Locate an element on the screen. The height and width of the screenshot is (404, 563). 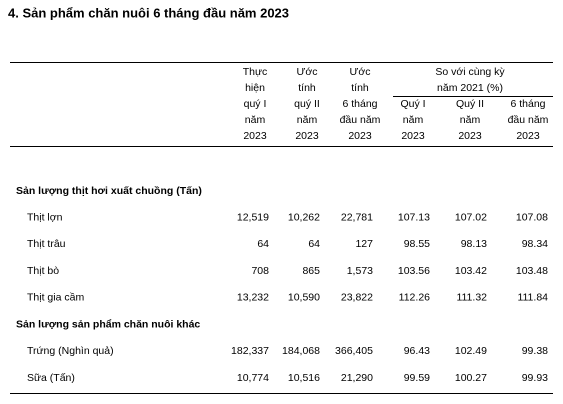
cell: 98.34 is located at coordinates (535, 244).